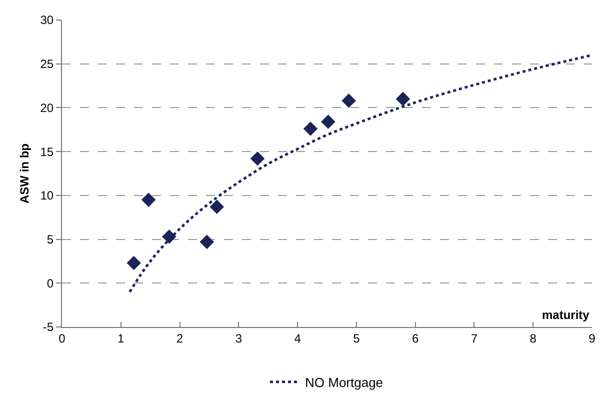  What do you see at coordinates (566, 315) in the screenshot?
I see `x-axis-title: maturity` at bounding box center [566, 315].